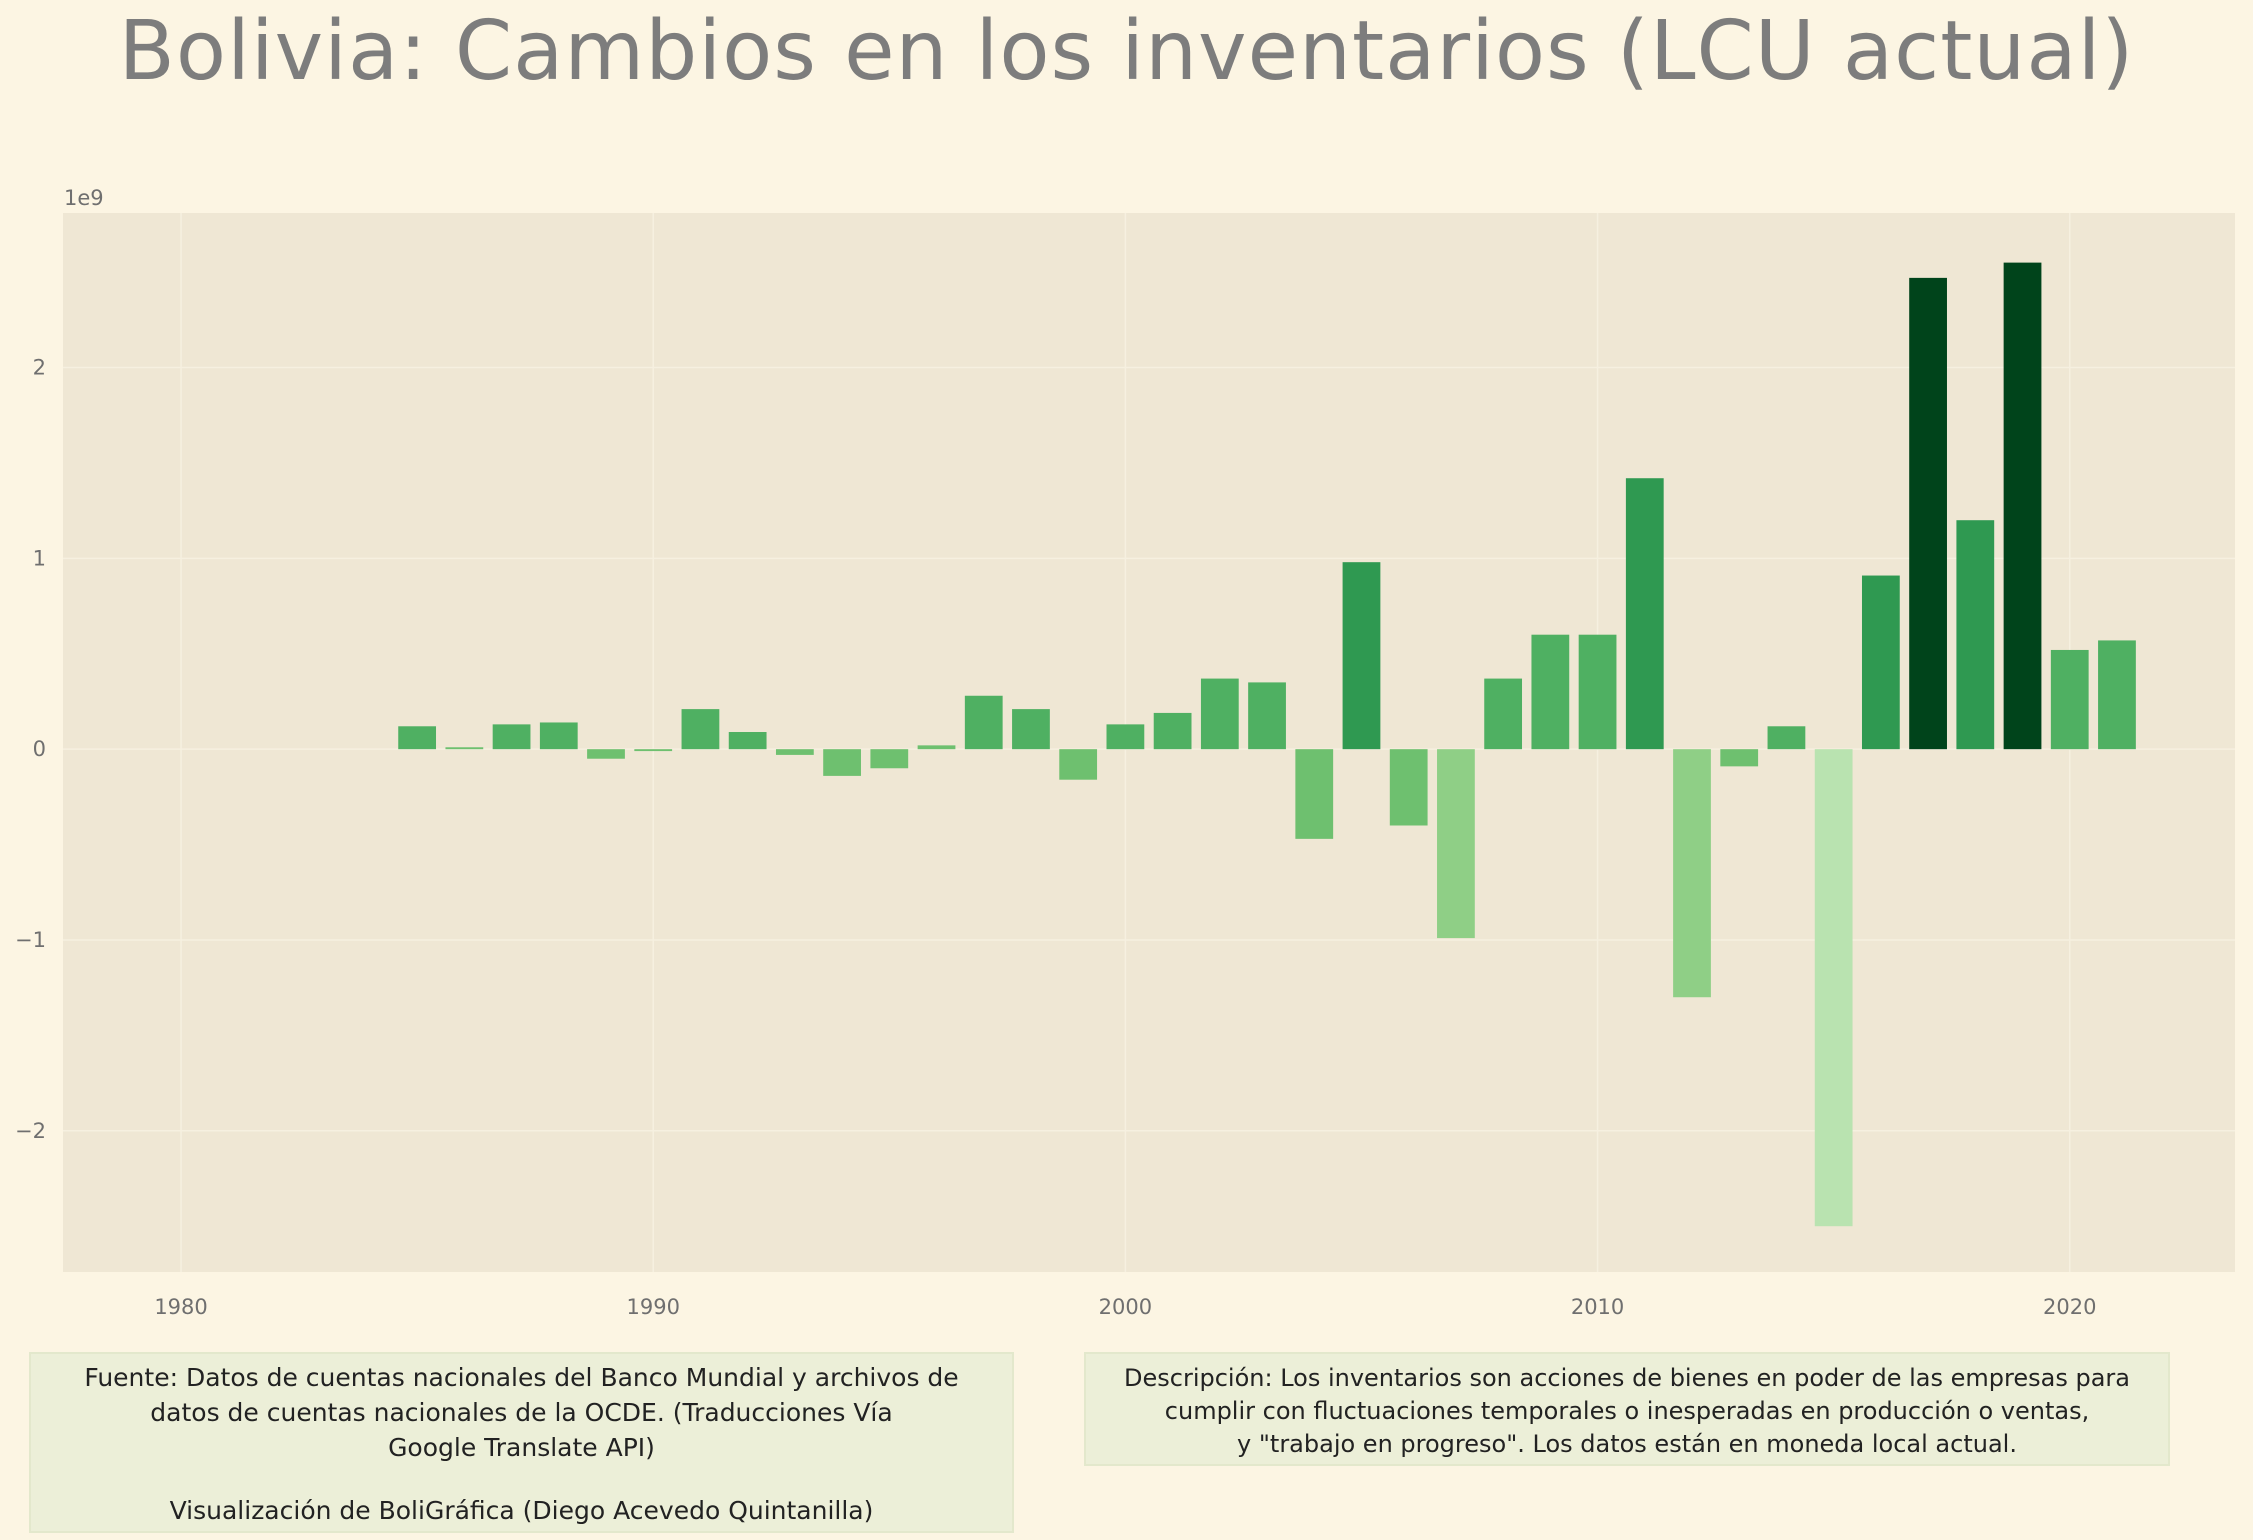  Describe the element at coordinates (1597, 1307) in the screenshot. I see `x-tick-label: 2010` at that location.